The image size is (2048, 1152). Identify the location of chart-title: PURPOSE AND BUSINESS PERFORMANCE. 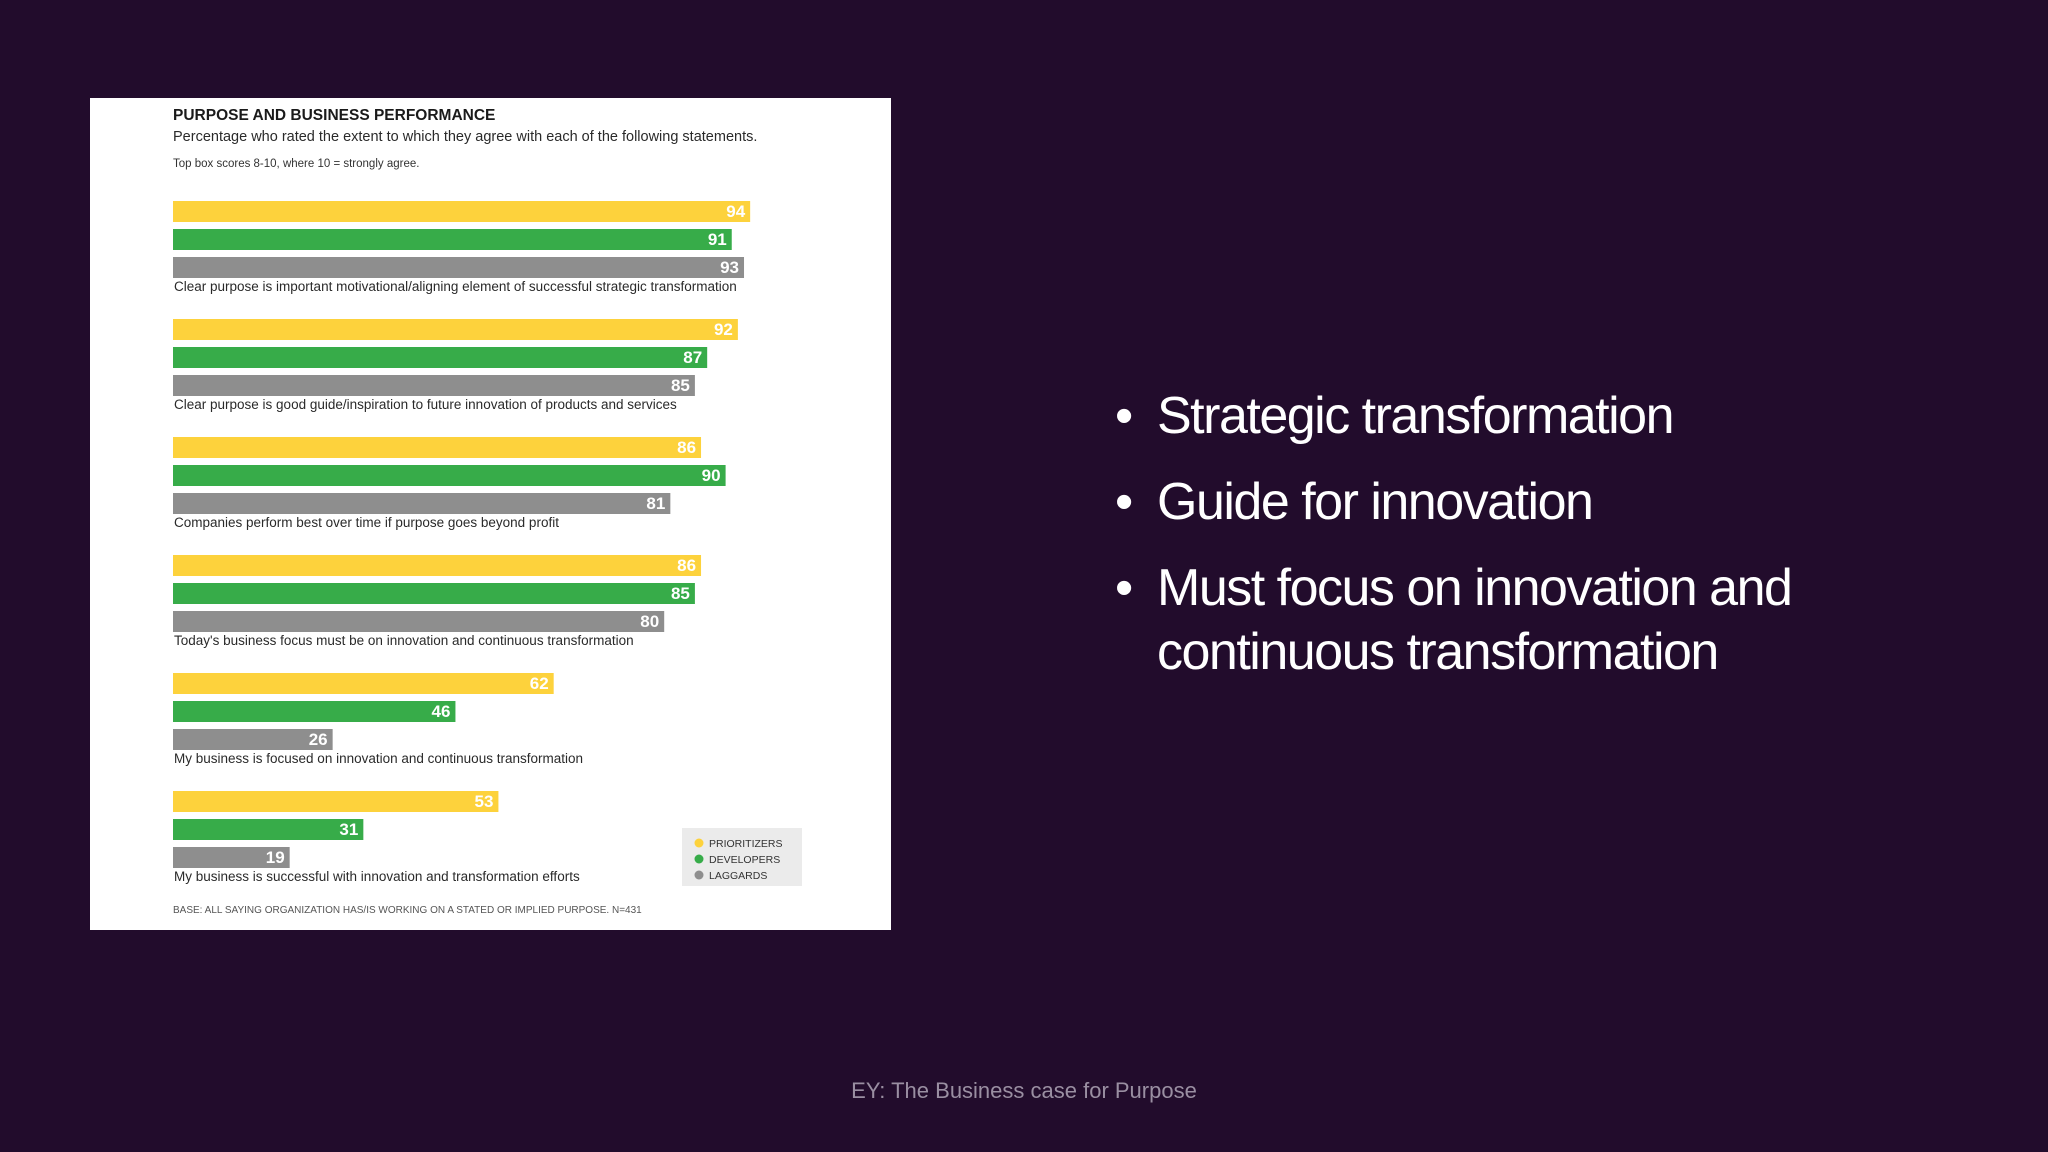
(334, 115).